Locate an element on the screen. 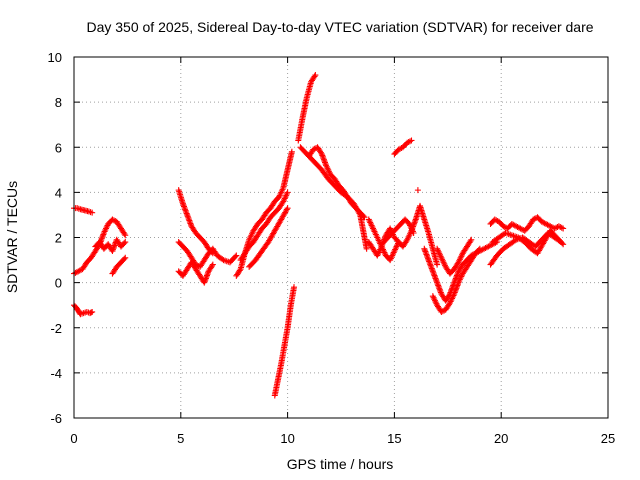  x-tick-label: 0 is located at coordinates (73, 438).